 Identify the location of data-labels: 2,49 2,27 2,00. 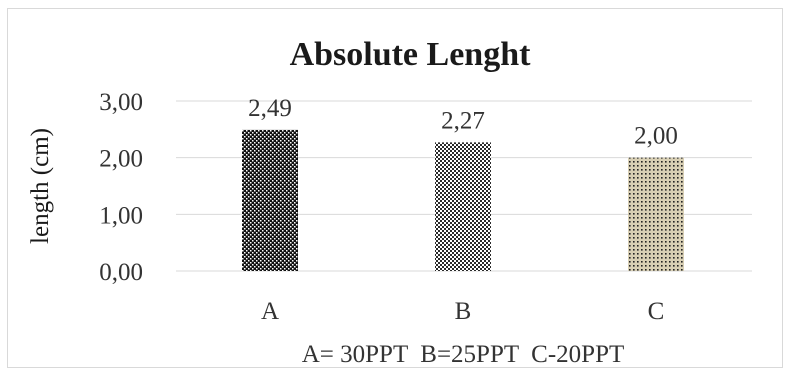
(463, 122).